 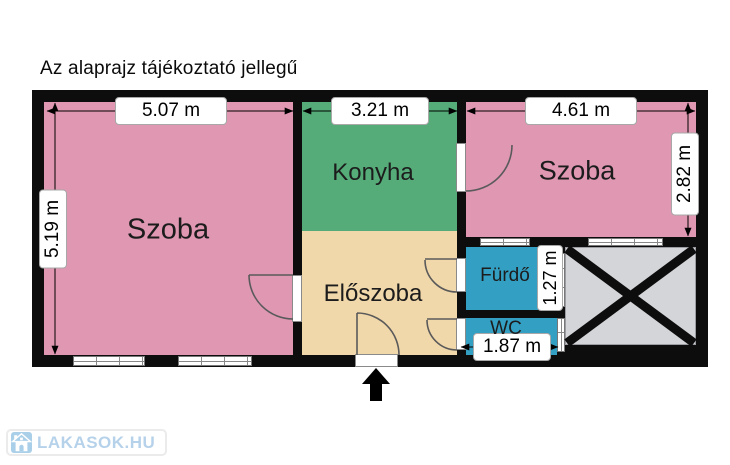 What do you see at coordinates (171, 111) in the screenshot?
I see `dim-label-szoba-left-width: 5.07 m` at bounding box center [171, 111].